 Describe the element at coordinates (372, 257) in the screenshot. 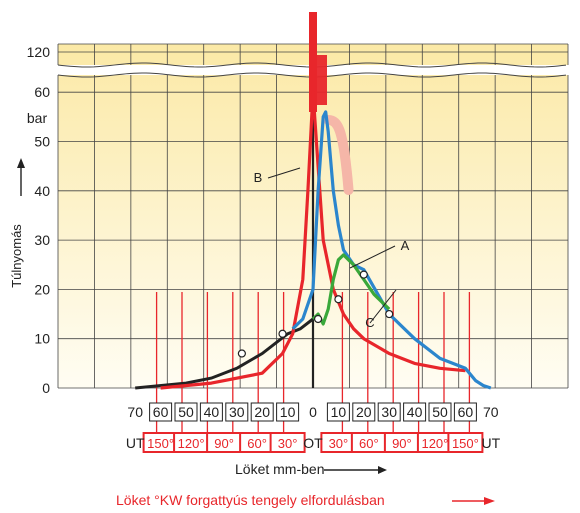

I see `leader-line-A` at that location.